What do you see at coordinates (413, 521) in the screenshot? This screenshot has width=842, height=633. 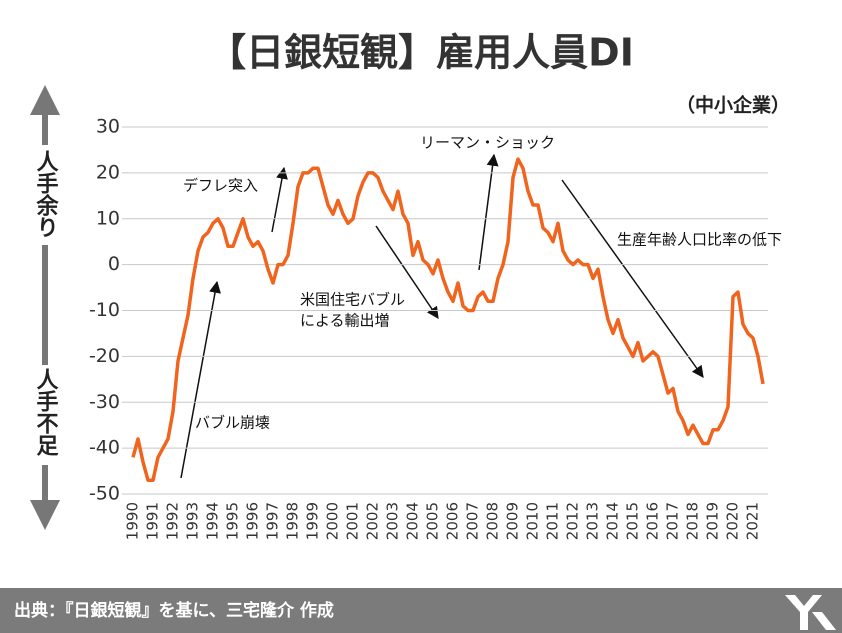 I see `x-tick-label: 2004` at bounding box center [413, 521].